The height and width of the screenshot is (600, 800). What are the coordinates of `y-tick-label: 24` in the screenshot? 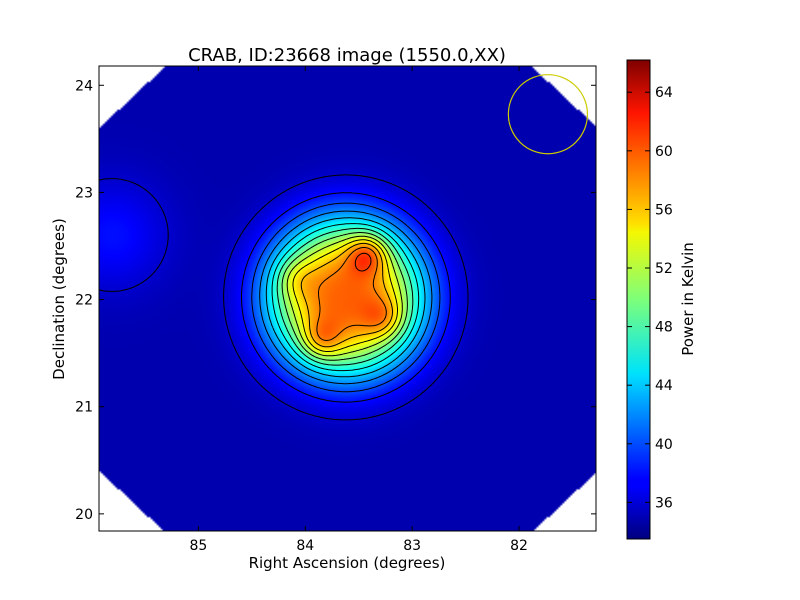 It's located at (84, 86).